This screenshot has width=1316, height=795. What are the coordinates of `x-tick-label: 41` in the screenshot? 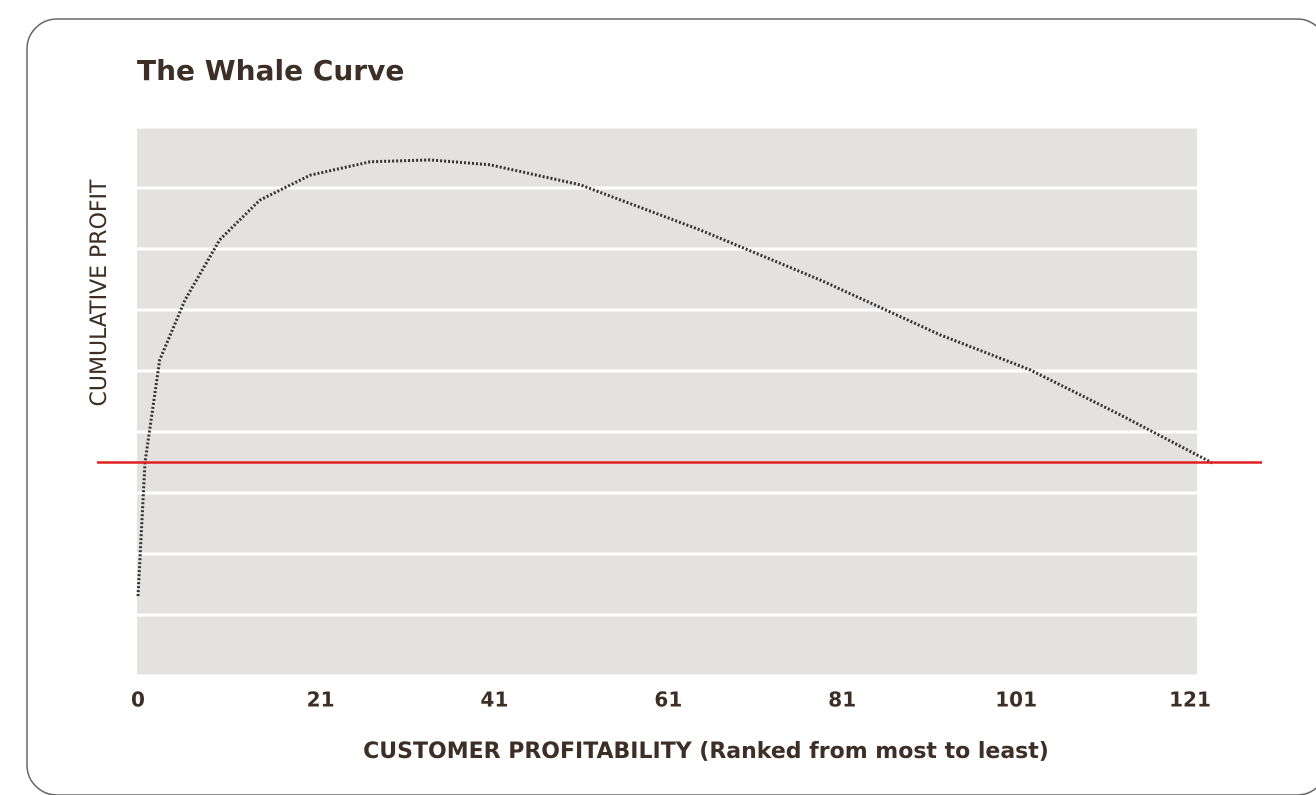 It's located at (495, 700).